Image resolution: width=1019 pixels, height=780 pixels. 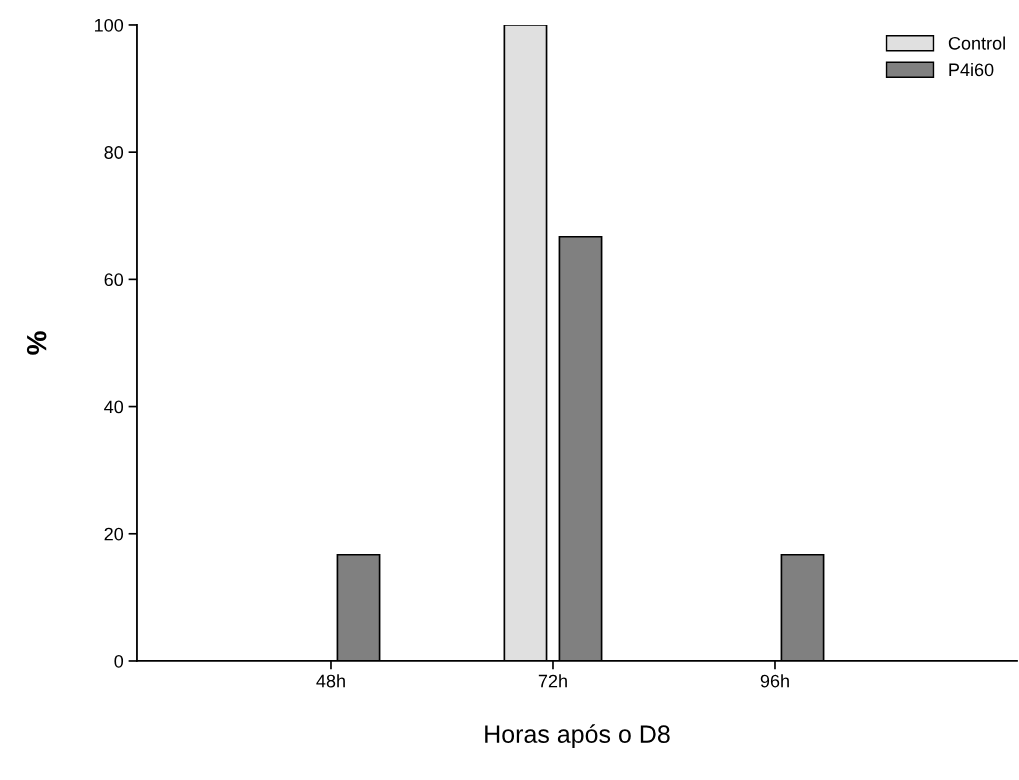 What do you see at coordinates (330, 681) in the screenshot?
I see `x-tick-label: 48h` at bounding box center [330, 681].